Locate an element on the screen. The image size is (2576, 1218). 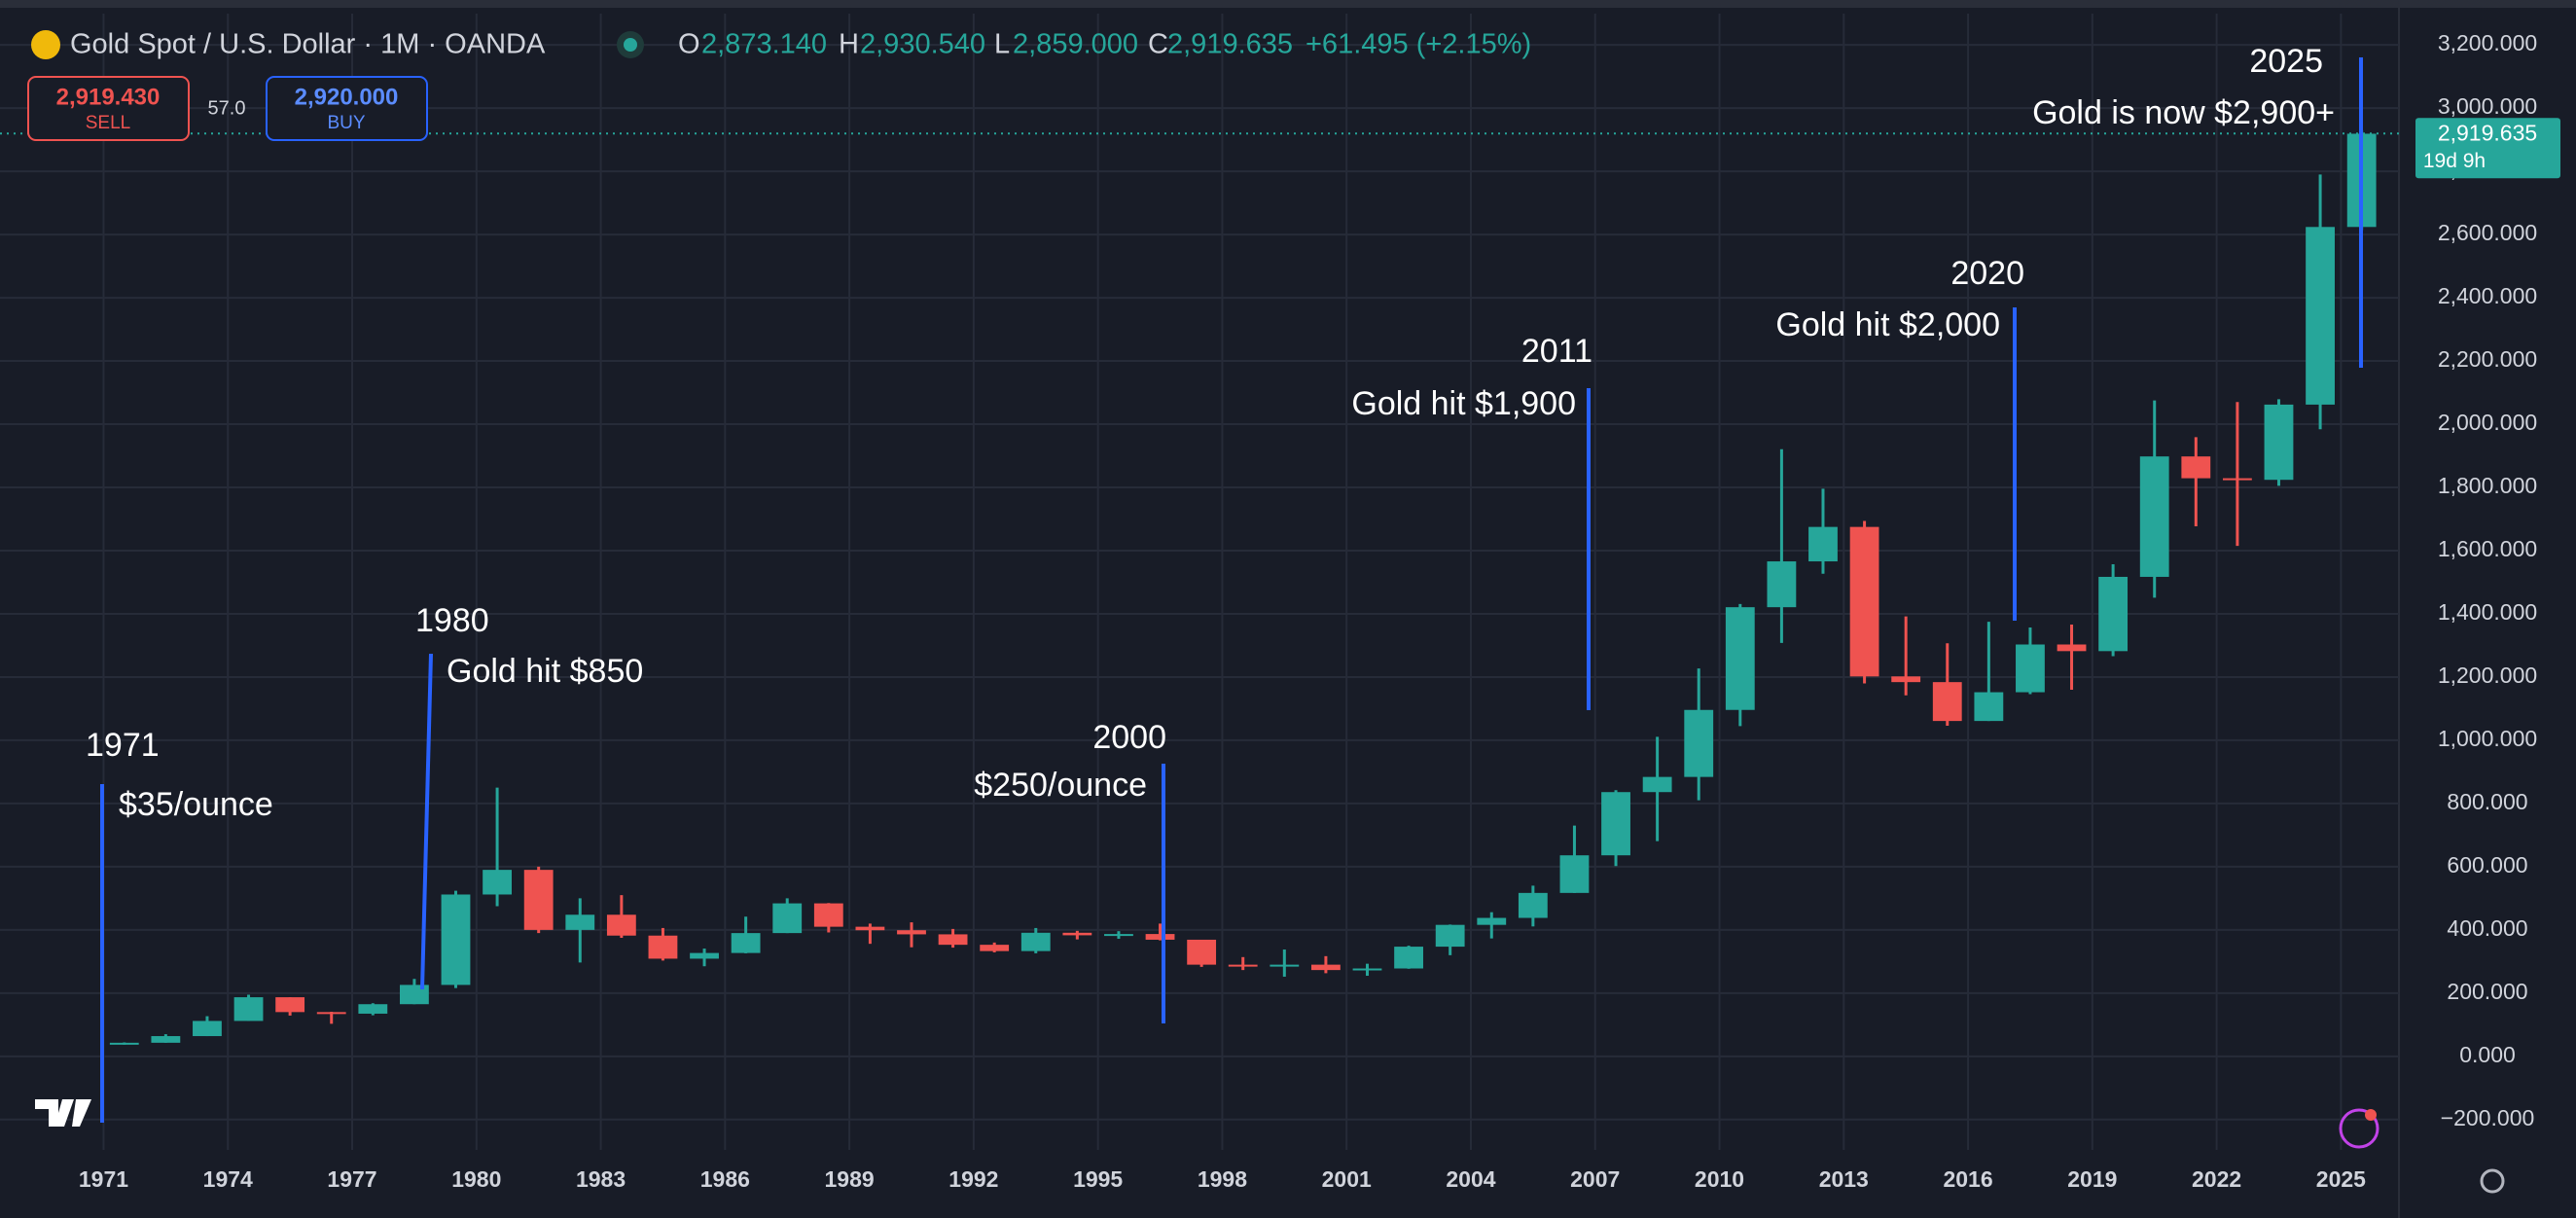
x-tick-label: 1989 is located at coordinates (850, 1179).